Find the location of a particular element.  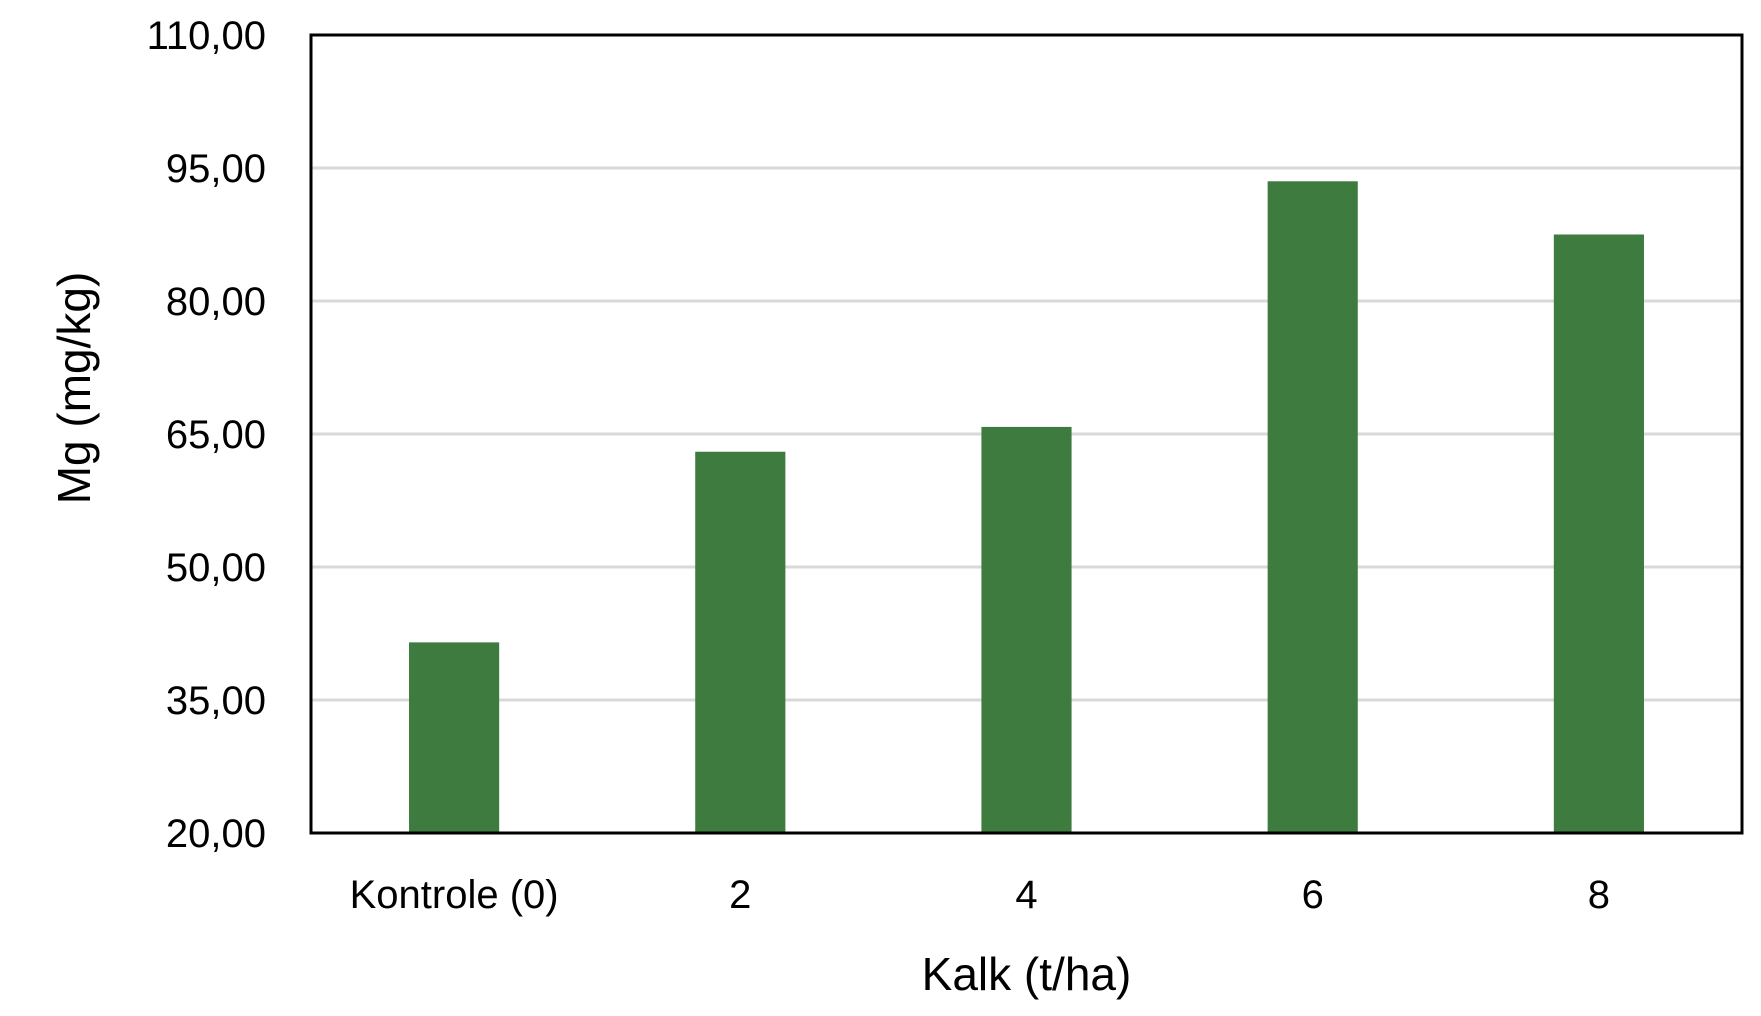

y-tick-label: 50,00 is located at coordinates (216, 568).